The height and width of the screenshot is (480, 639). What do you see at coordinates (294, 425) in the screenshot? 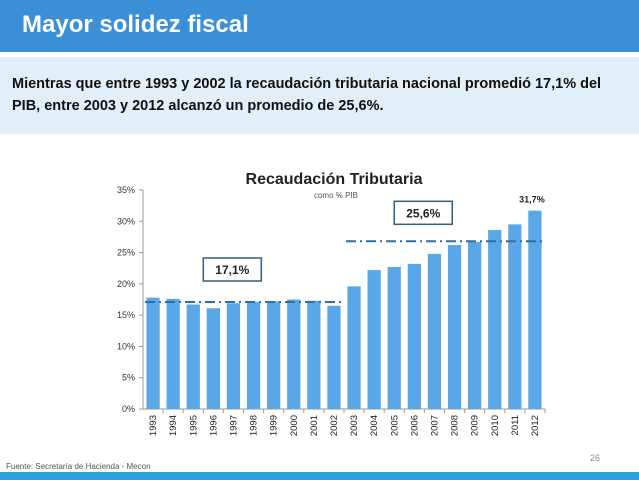
I see `x-tick-label: 2000` at bounding box center [294, 425].